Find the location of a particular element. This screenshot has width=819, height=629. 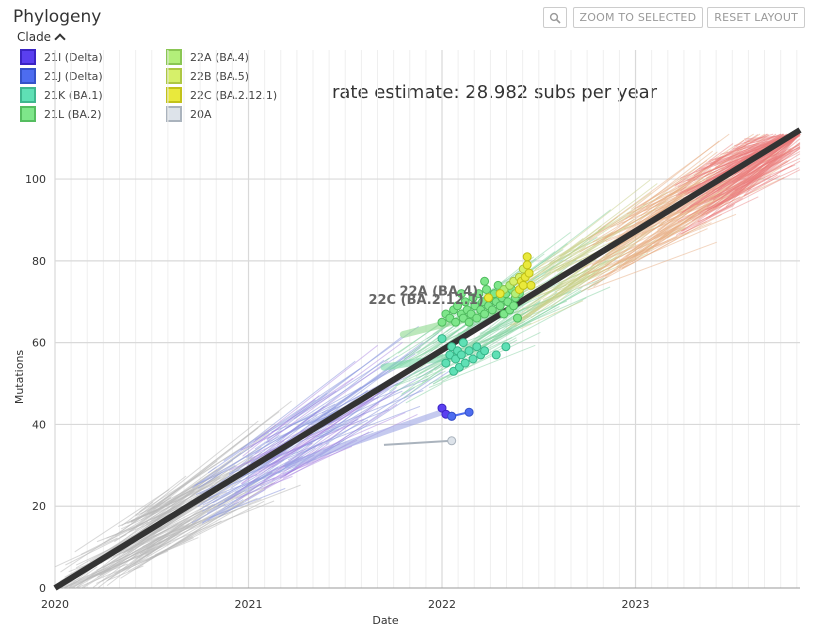

y-axis-label: Mutations is located at coordinates (19, 377).